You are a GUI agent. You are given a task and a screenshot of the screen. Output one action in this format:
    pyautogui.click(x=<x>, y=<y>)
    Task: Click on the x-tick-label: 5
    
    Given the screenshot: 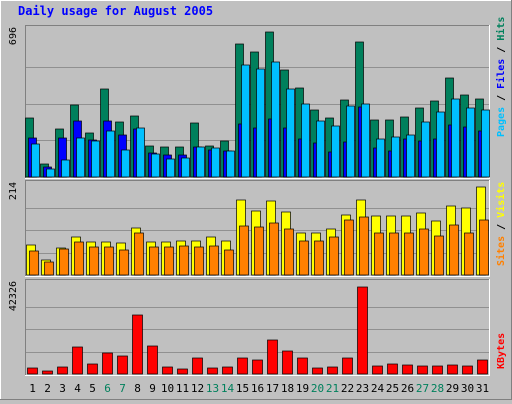 What is the action you would take?
    pyautogui.click(x=92, y=388)
    